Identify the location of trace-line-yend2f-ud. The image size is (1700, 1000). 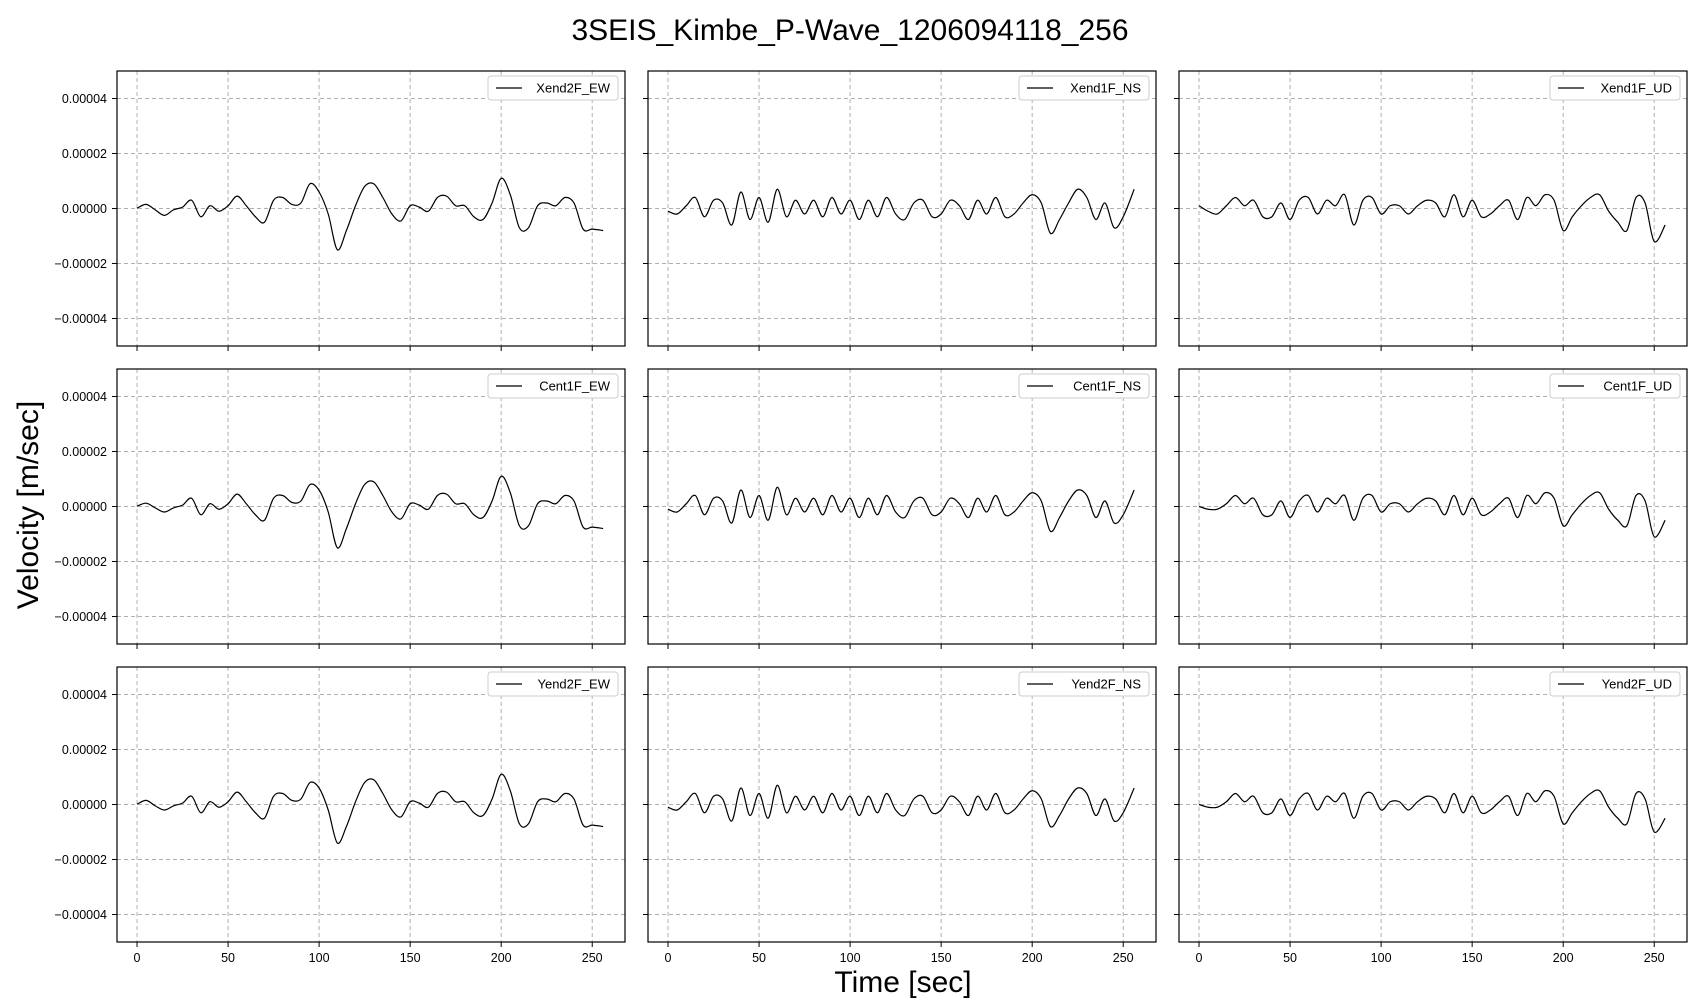
(1432, 811).